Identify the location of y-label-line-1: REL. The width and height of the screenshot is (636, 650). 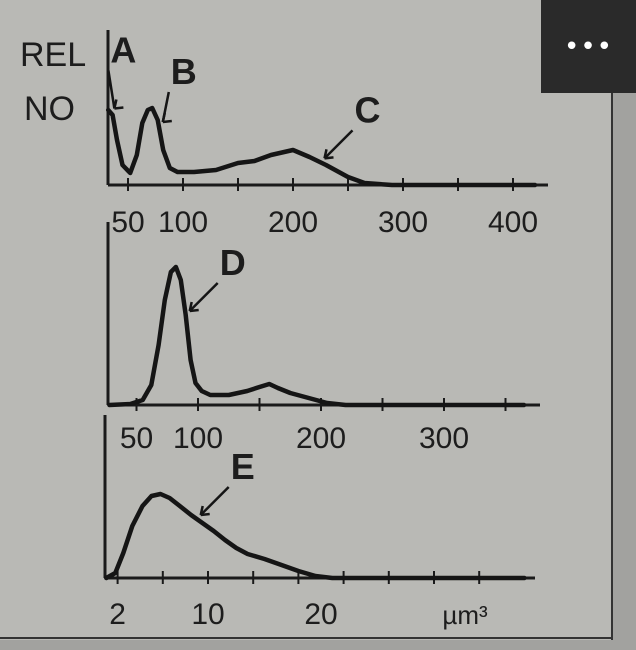
(53, 55).